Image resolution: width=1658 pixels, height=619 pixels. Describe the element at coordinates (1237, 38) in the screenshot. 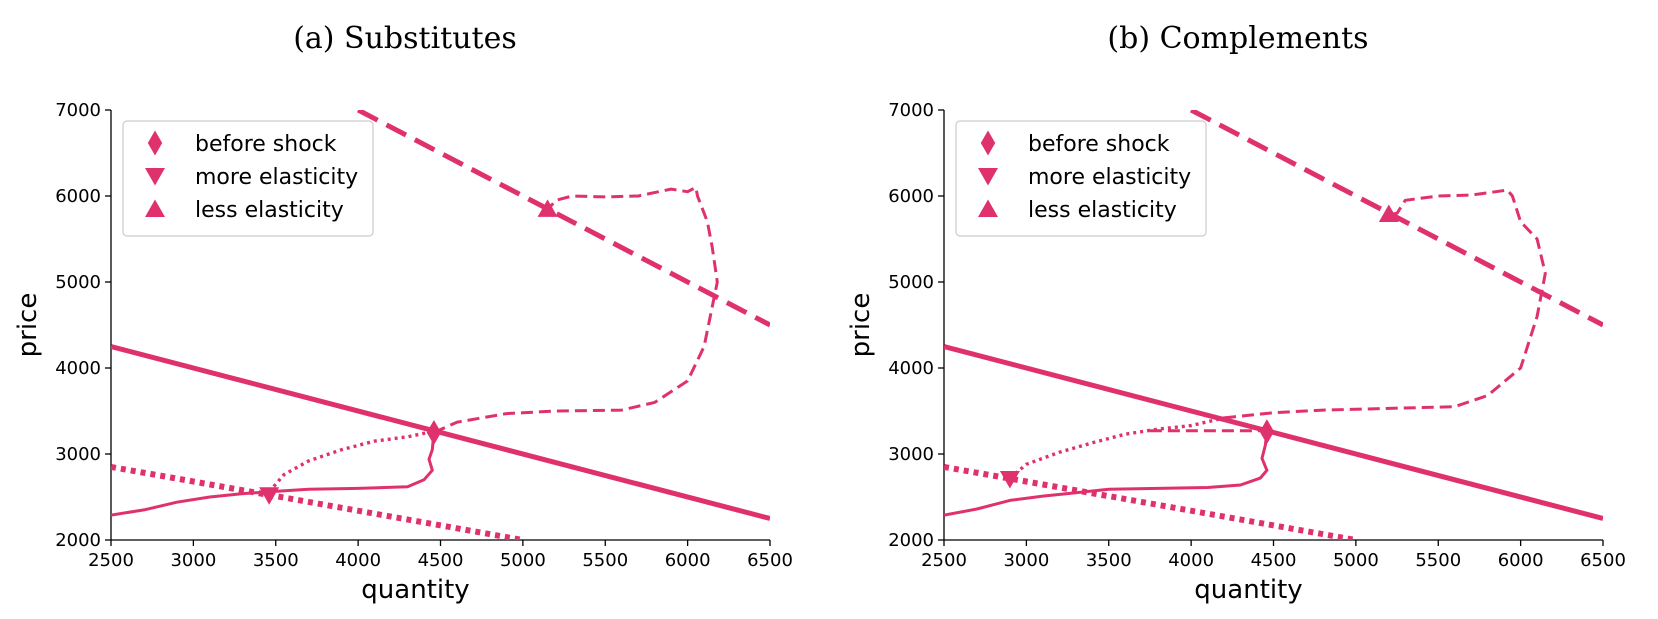

I see `chart-title: (b) Complements` at that location.